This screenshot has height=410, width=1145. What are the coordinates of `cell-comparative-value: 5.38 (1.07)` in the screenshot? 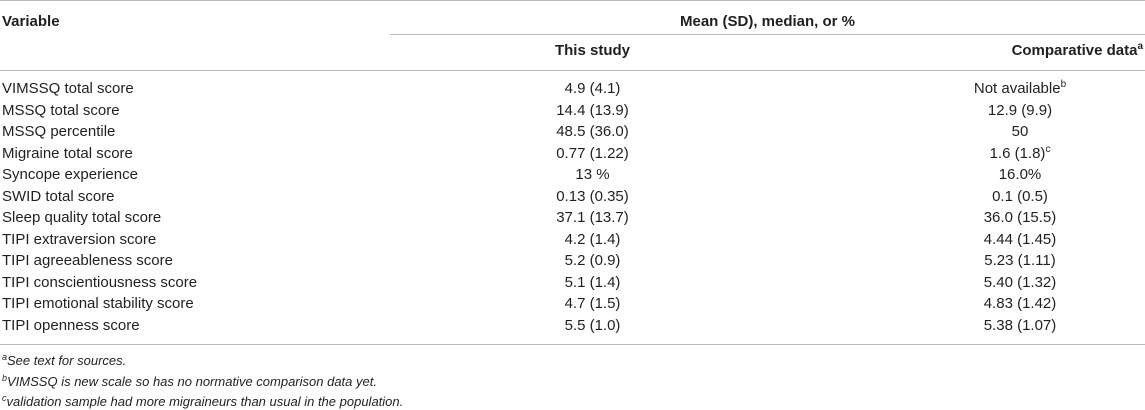 It's located at (1020, 325).